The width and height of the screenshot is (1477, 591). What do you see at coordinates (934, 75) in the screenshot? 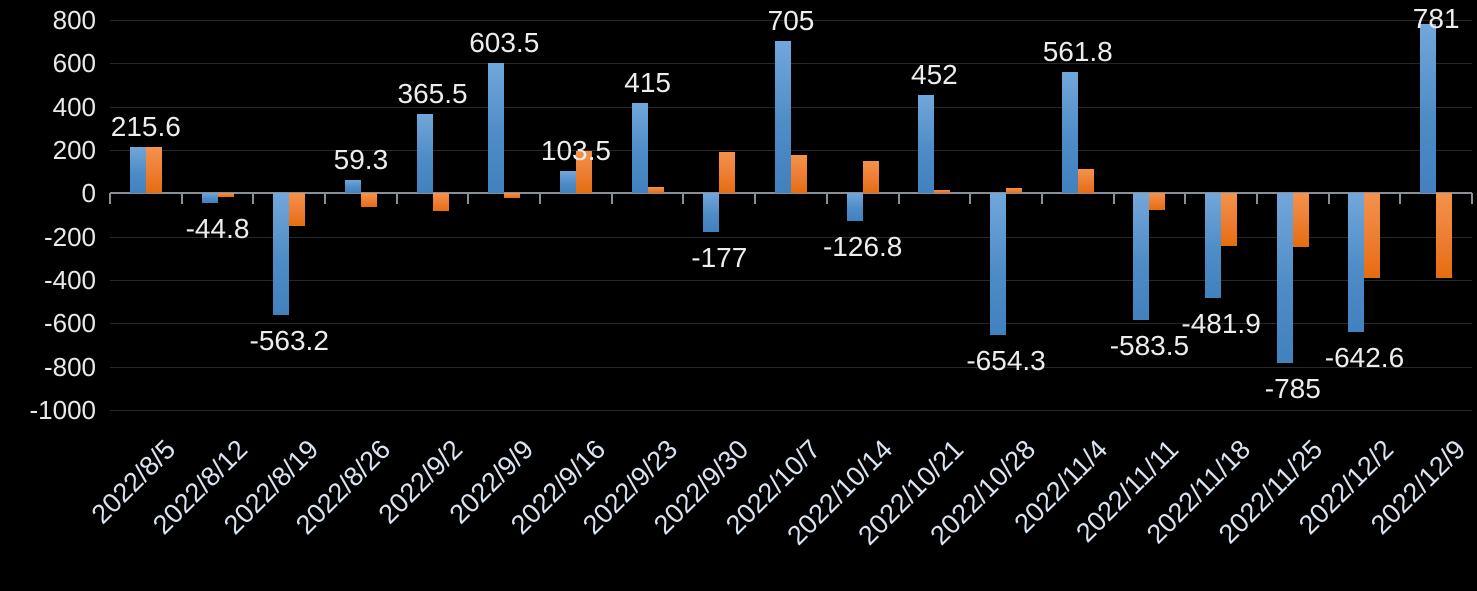
I see `data-label: 452` at bounding box center [934, 75].